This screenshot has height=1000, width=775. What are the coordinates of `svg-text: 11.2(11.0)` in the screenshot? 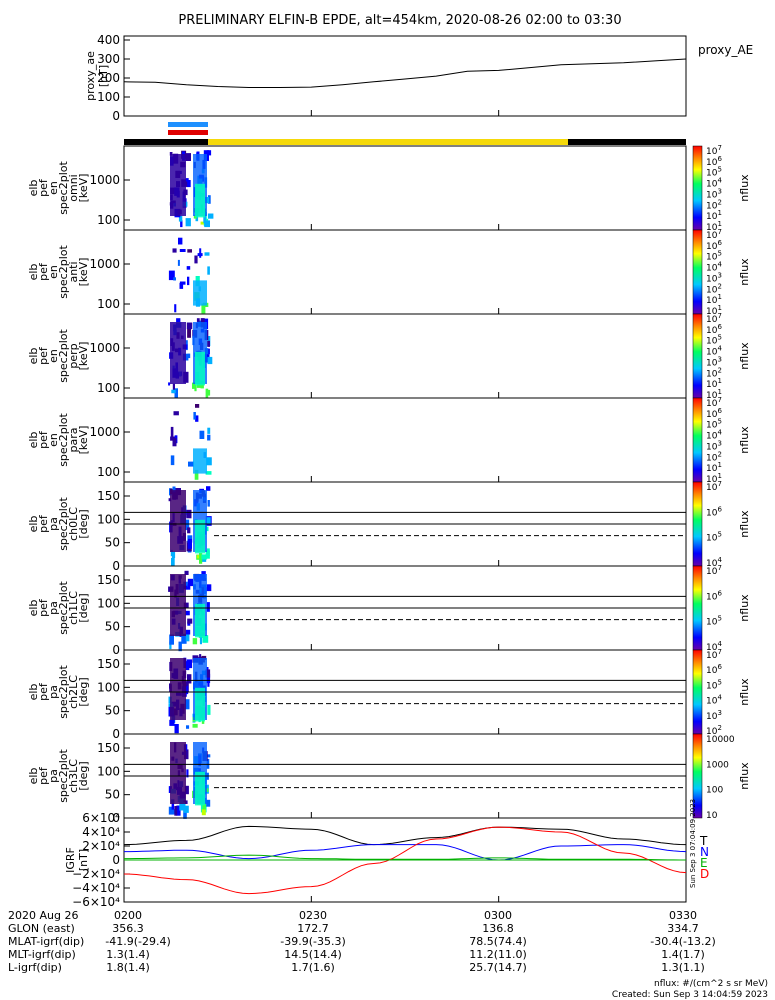 It's located at (498, 954).